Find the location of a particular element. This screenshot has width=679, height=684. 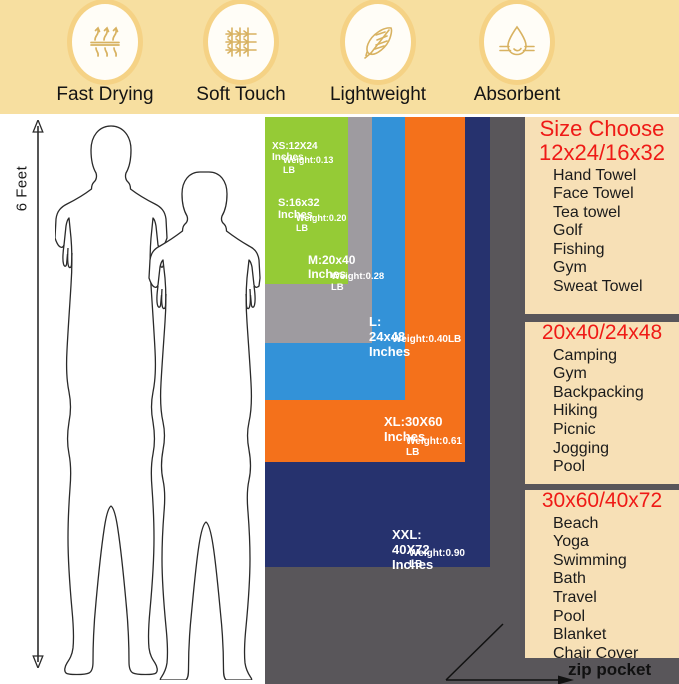

panel-heading: 20x40/24x48 is located at coordinates (602, 332).